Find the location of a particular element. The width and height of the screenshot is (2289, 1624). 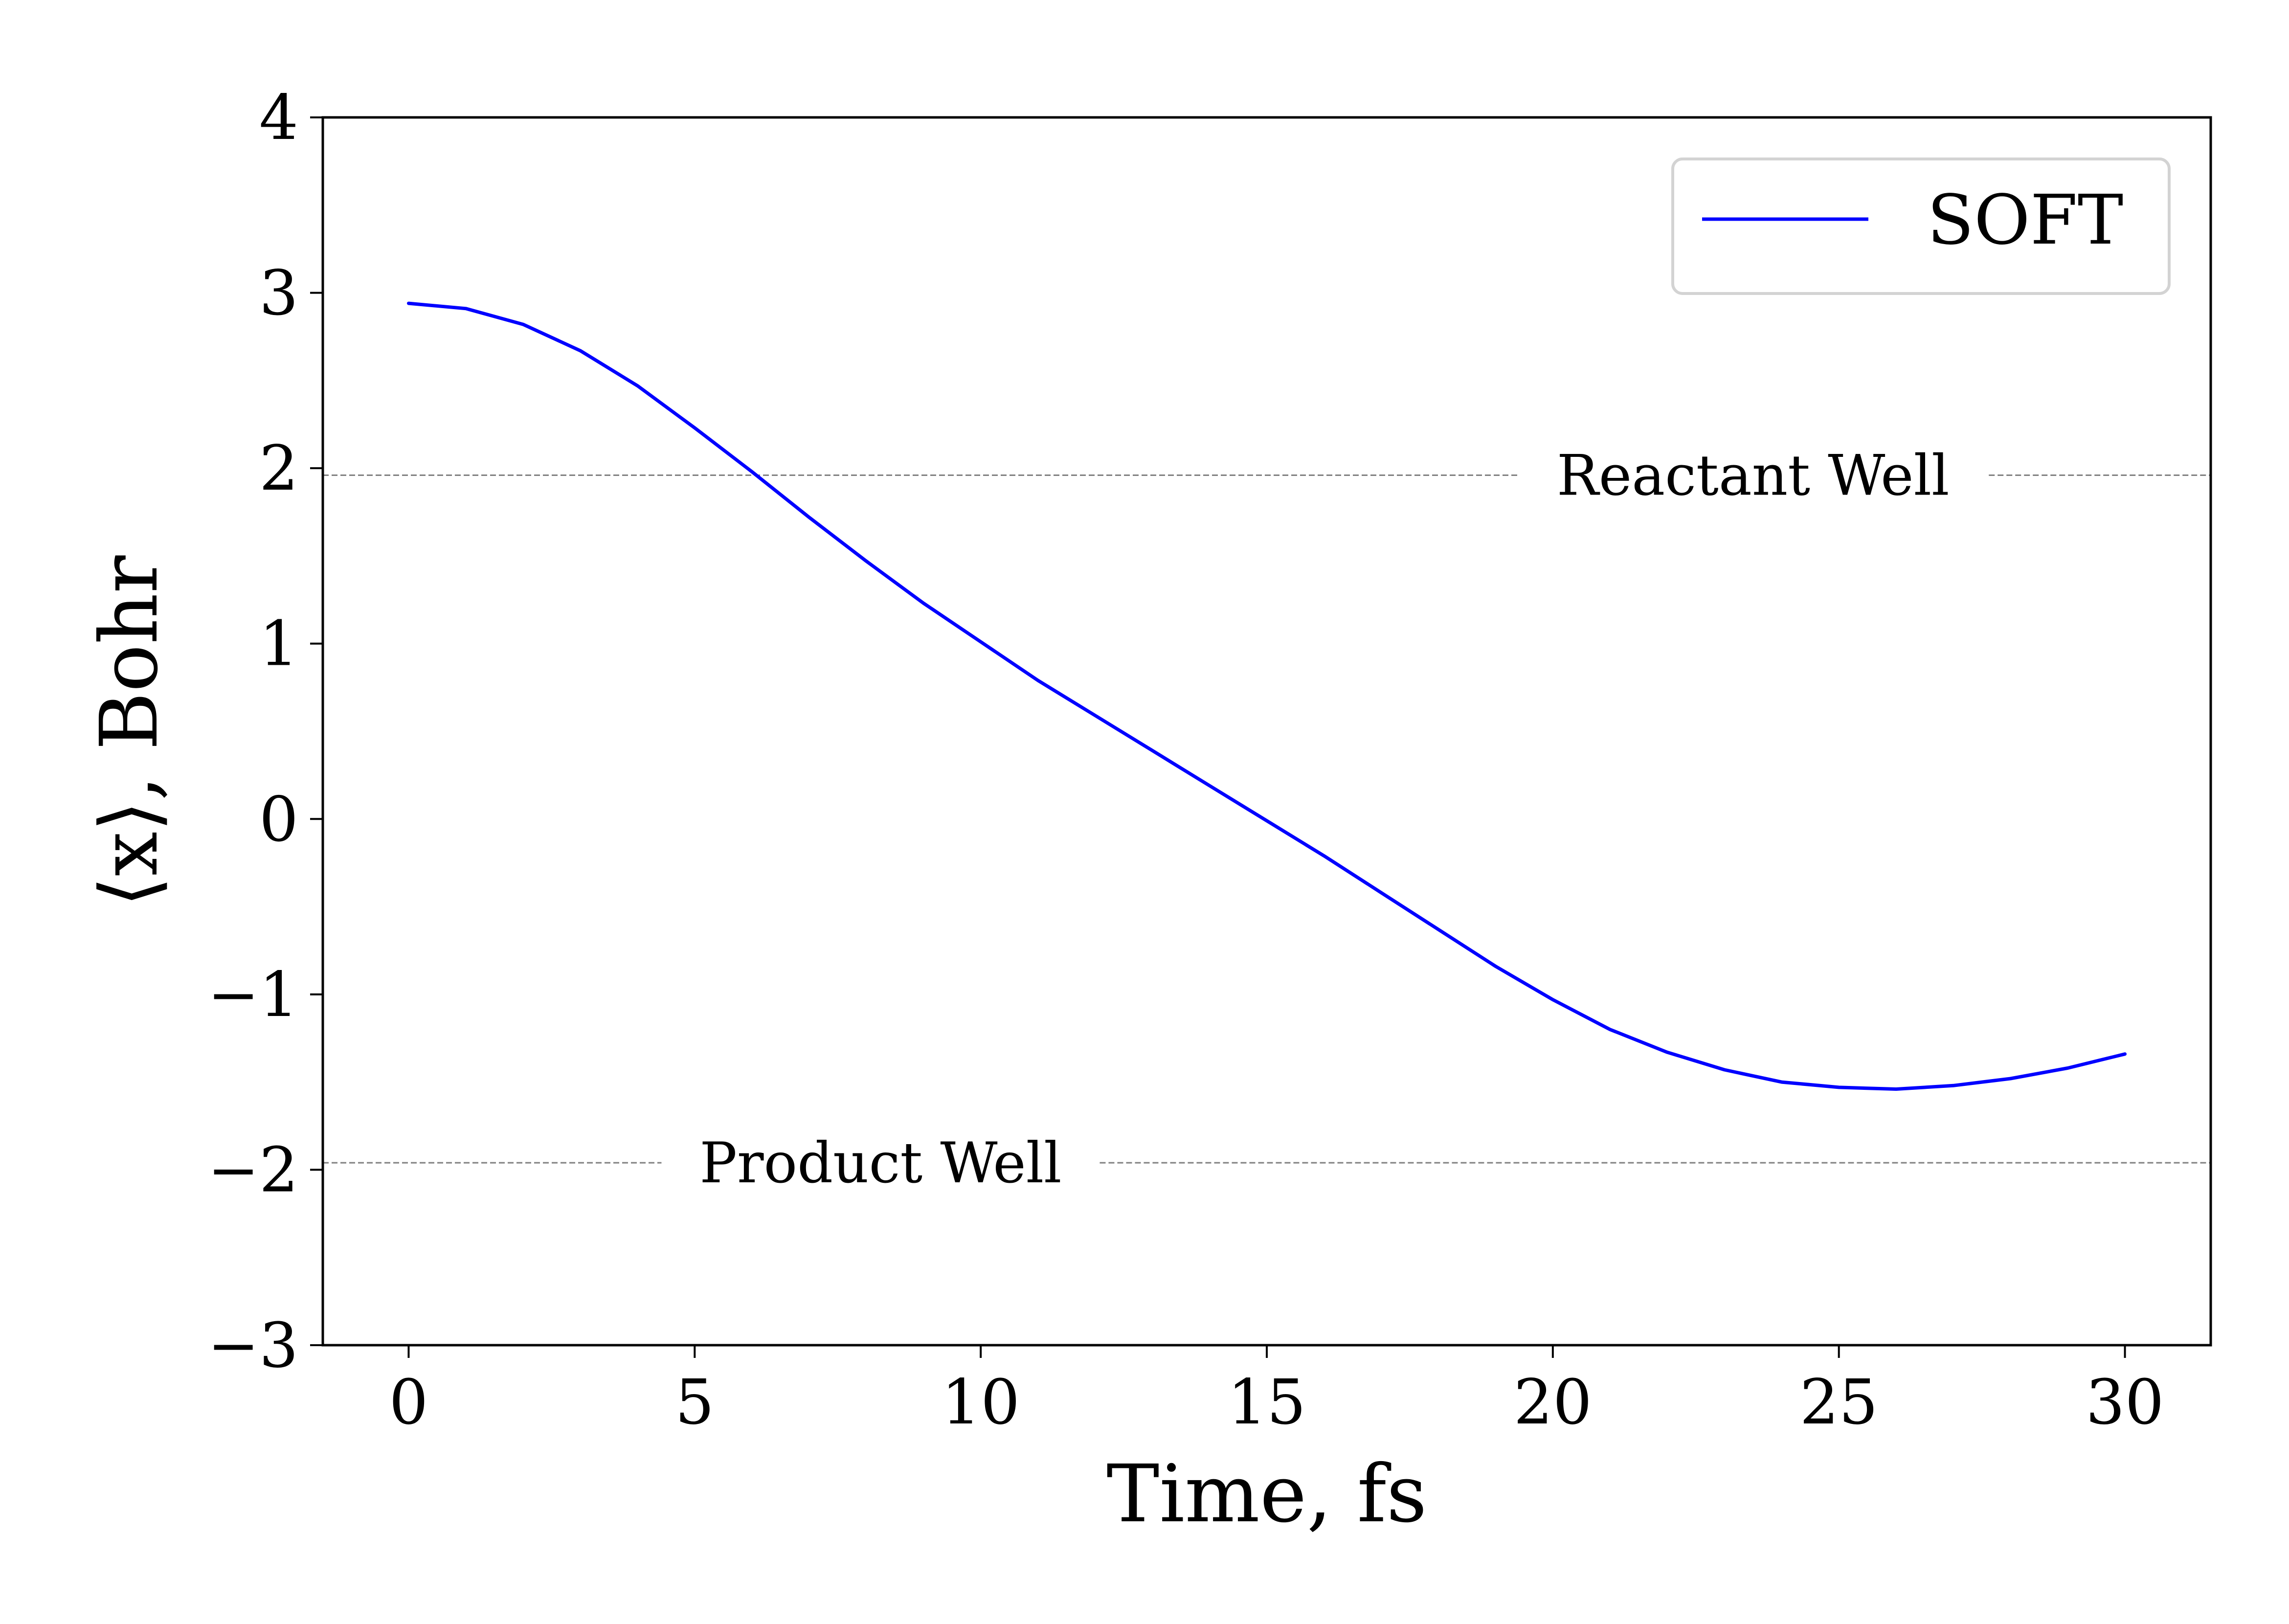

x-tick-label: 15 is located at coordinates (1267, 1402).